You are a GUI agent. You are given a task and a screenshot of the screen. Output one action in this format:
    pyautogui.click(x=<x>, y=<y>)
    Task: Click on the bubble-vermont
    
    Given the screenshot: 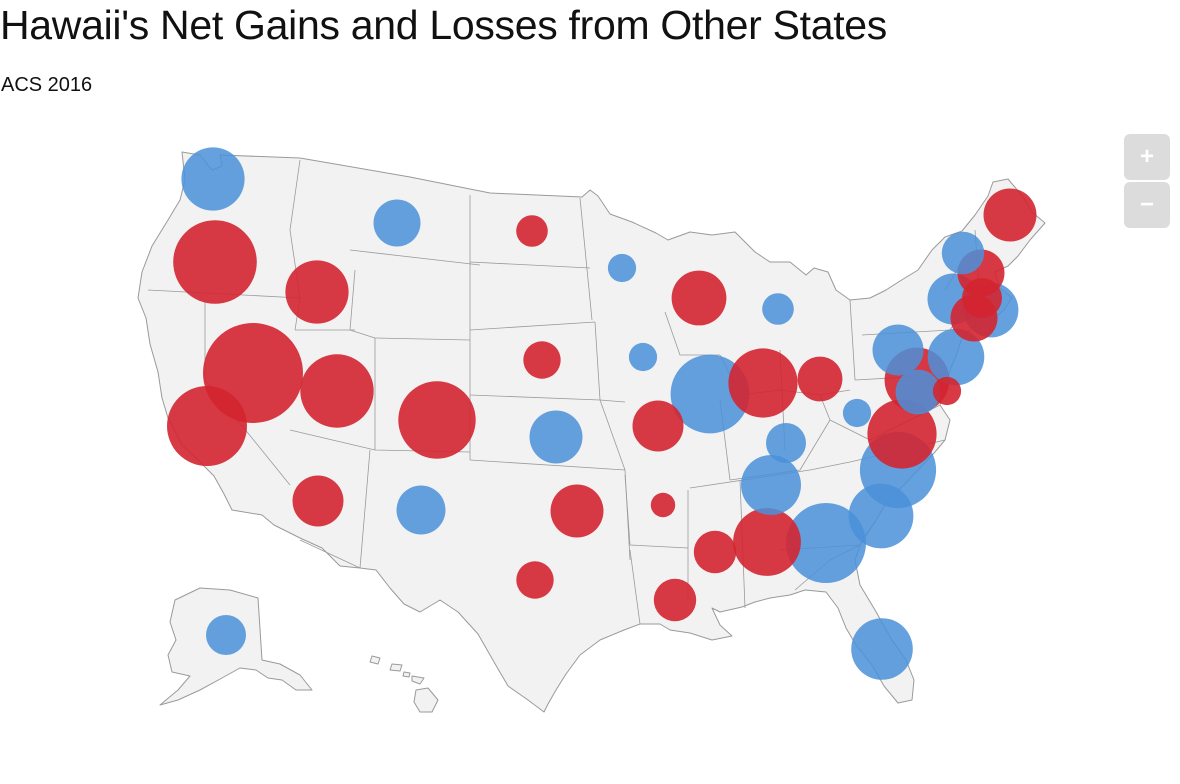 What is the action you would take?
    pyautogui.click(x=963, y=253)
    